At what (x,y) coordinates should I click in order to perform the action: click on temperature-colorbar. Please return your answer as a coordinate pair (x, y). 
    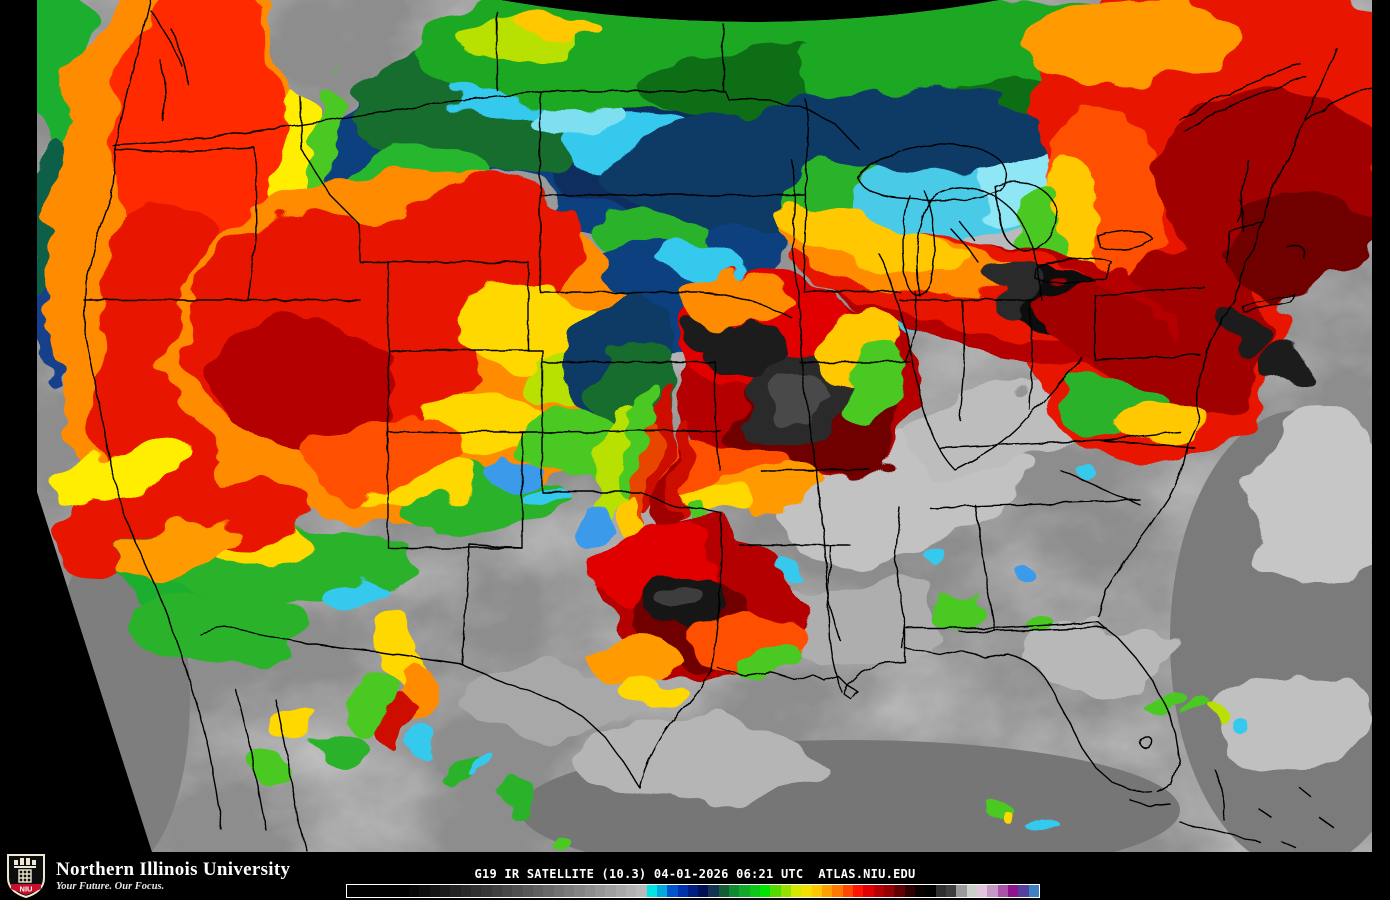
    Looking at the image, I should click on (693, 891).